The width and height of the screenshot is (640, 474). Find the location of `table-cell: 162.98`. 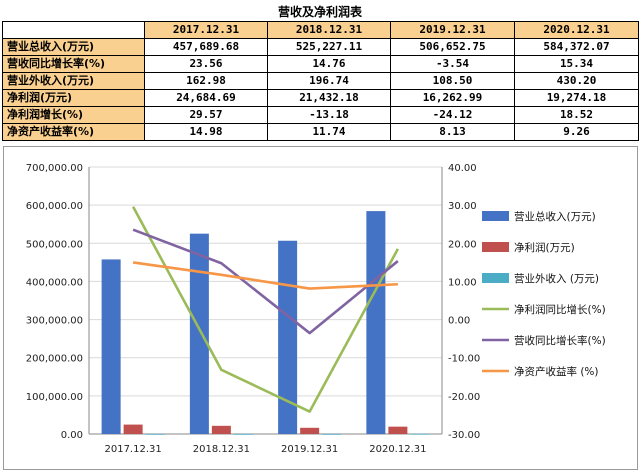

table-cell: 162.98 is located at coordinates (206, 81).